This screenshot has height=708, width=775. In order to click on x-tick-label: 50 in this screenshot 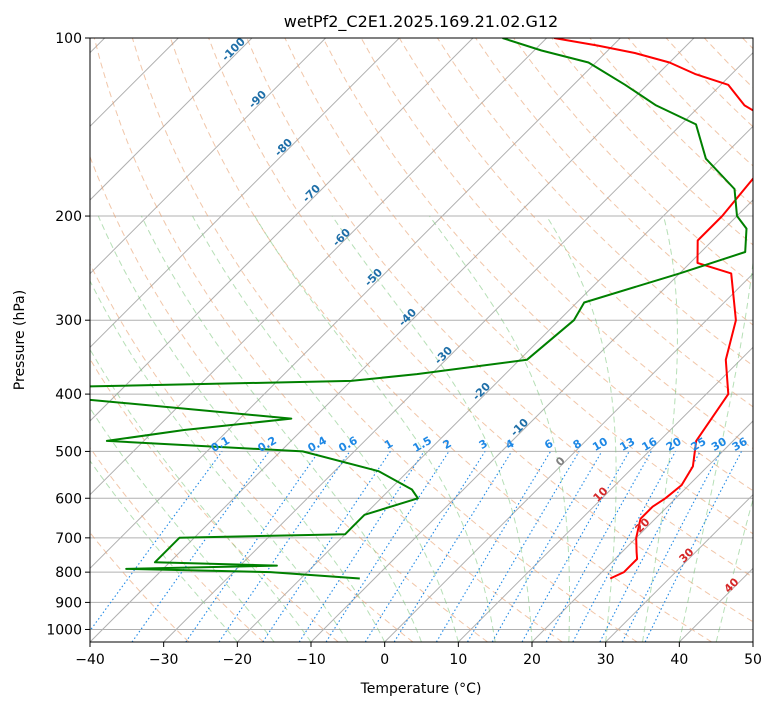, I will do `click(753, 660)`.